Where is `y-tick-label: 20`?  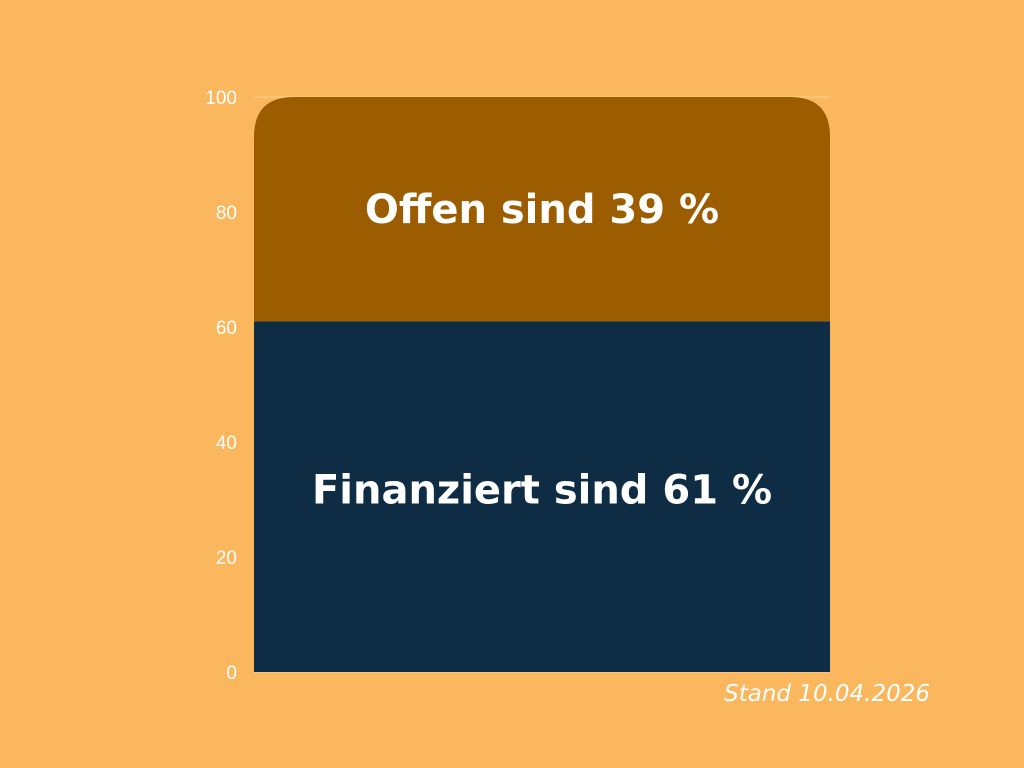 y-tick-label: 20 is located at coordinates (226, 558).